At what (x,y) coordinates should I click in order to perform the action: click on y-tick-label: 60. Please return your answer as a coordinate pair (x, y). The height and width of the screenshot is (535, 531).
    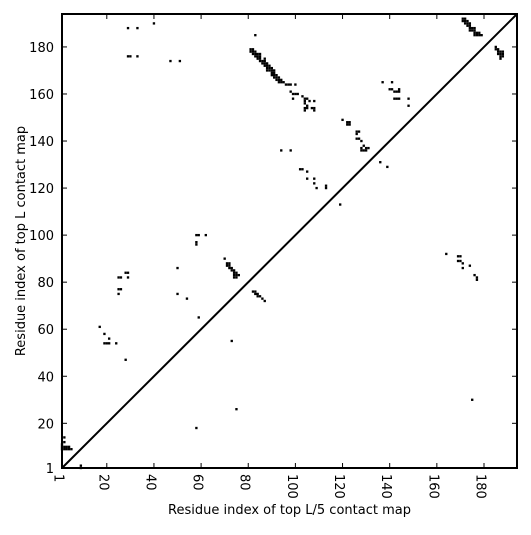
    Looking at the image, I should click on (45, 330).